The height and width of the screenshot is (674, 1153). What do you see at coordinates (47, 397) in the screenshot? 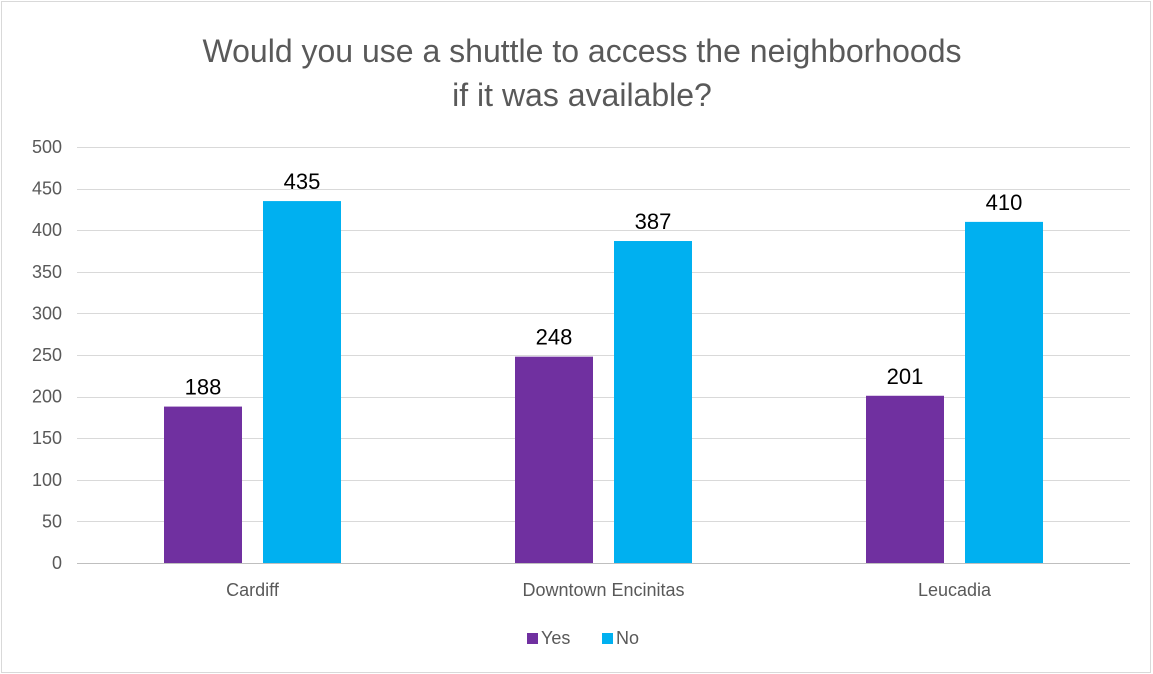
I see `y-tick-label: 200` at bounding box center [47, 397].